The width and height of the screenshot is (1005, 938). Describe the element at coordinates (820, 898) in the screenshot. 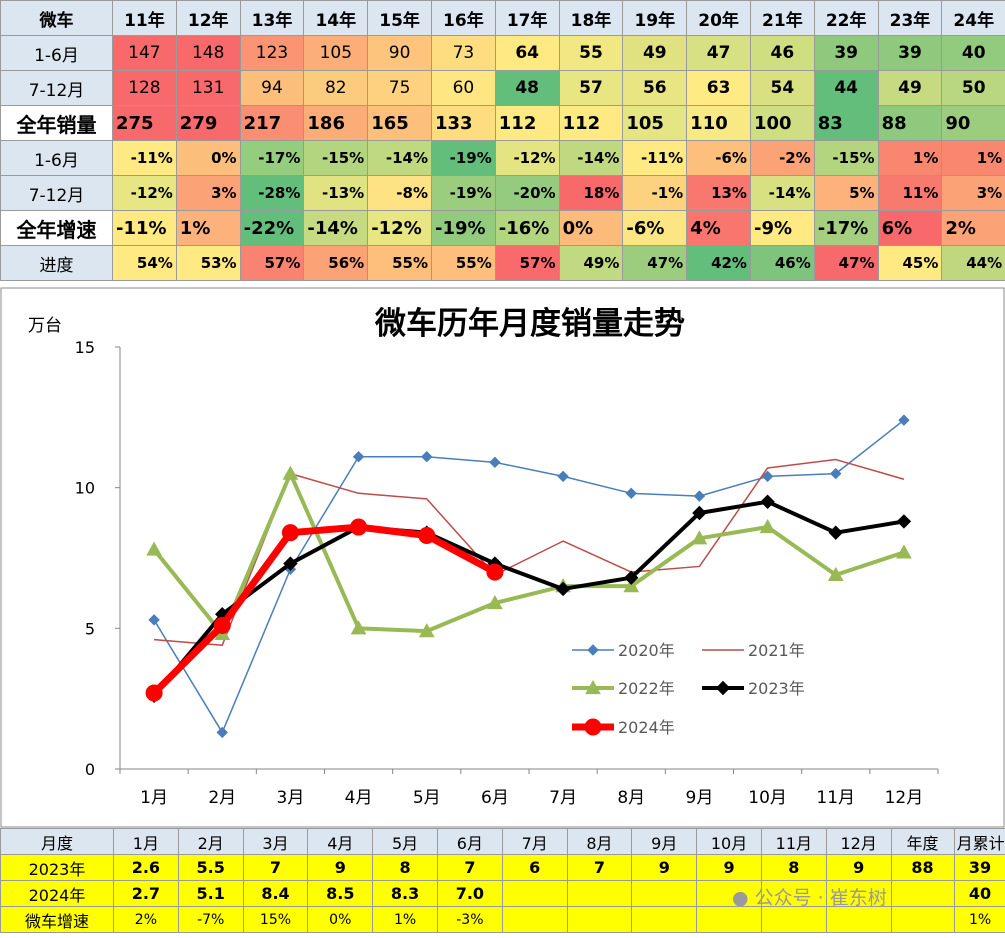

I see `watermark-text: 公众号 · 崔东树` at that location.